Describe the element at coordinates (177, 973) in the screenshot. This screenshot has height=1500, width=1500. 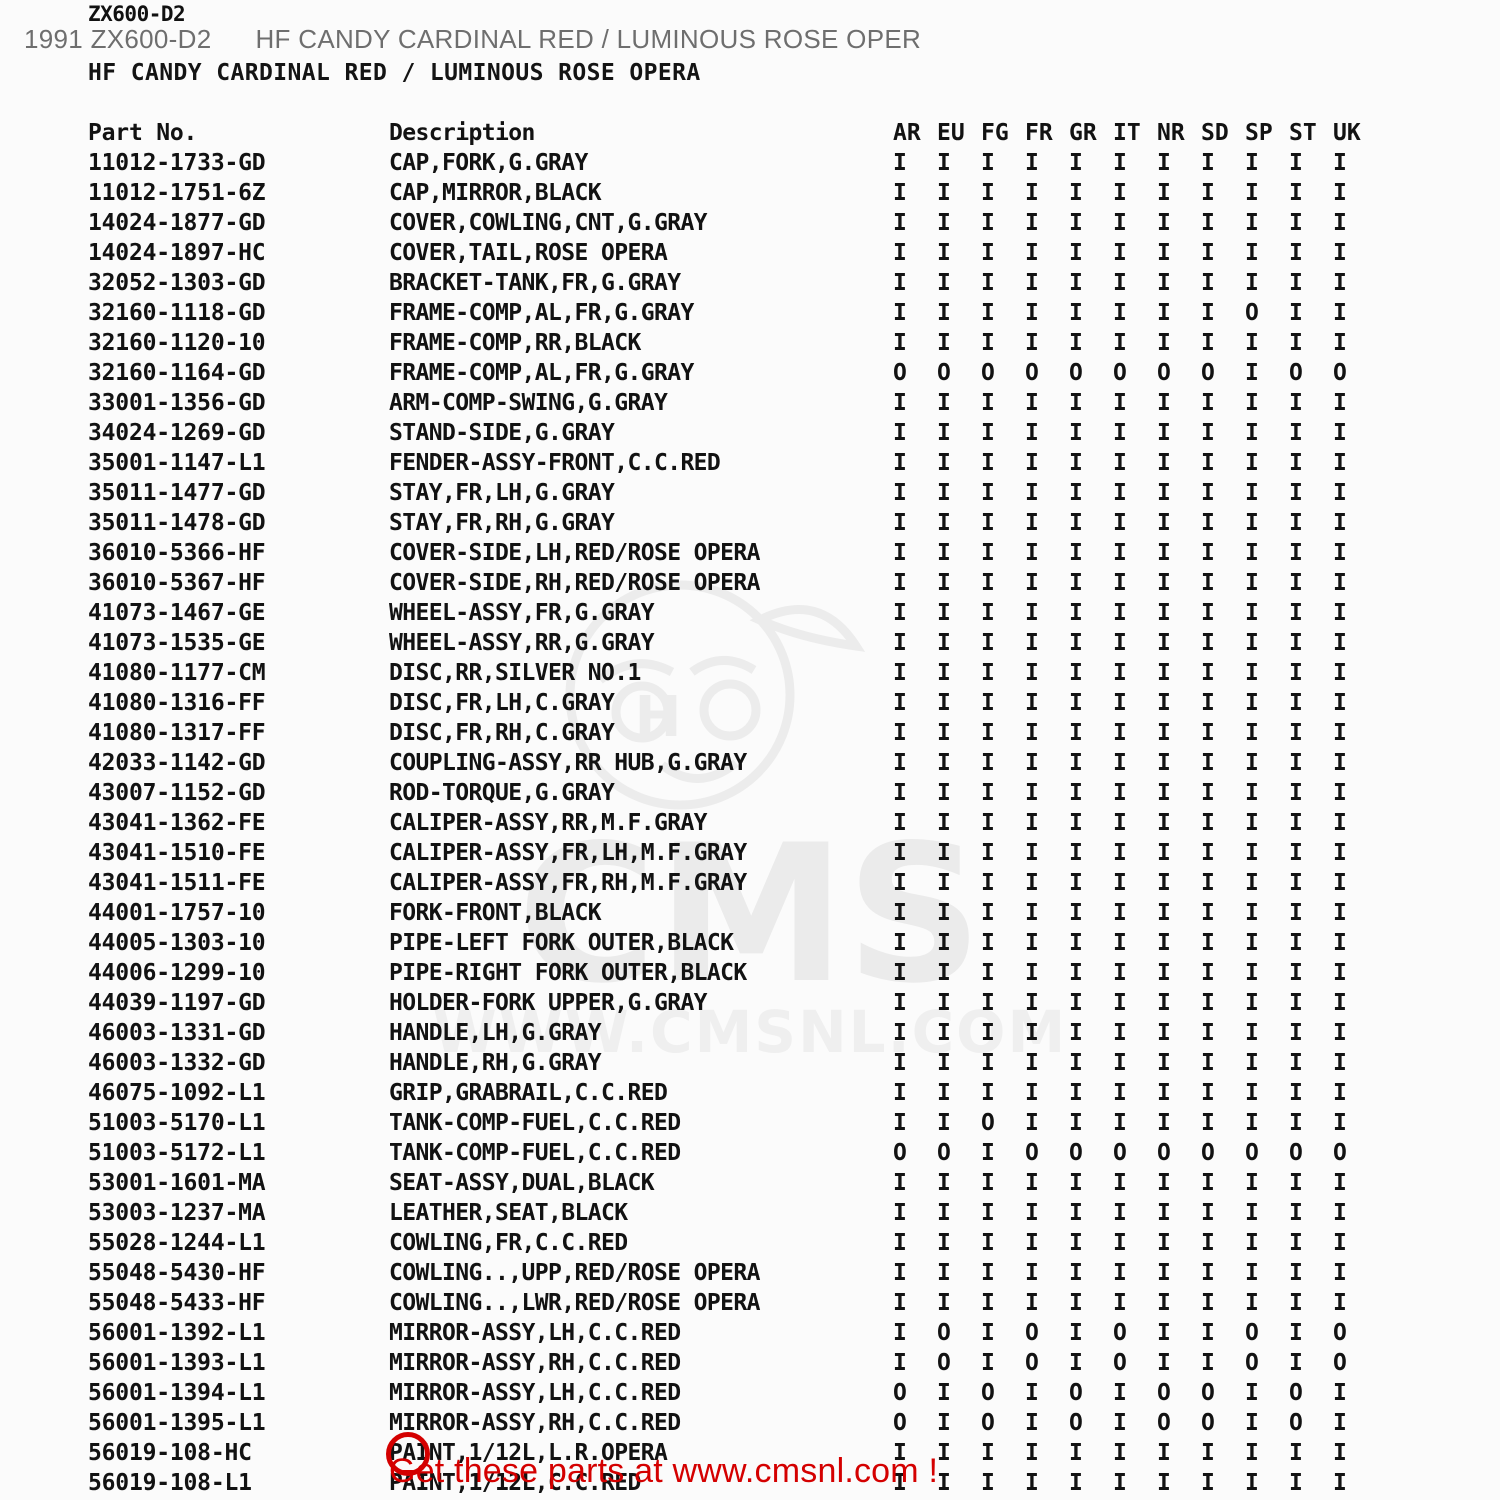
I see `part-number: 44006-1299-10` at that location.